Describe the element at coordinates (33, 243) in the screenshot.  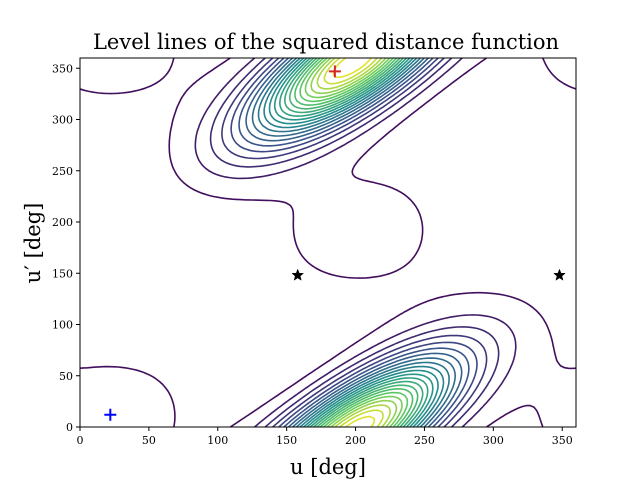
I see `y-axis-label: u′ [deg]` at that location.